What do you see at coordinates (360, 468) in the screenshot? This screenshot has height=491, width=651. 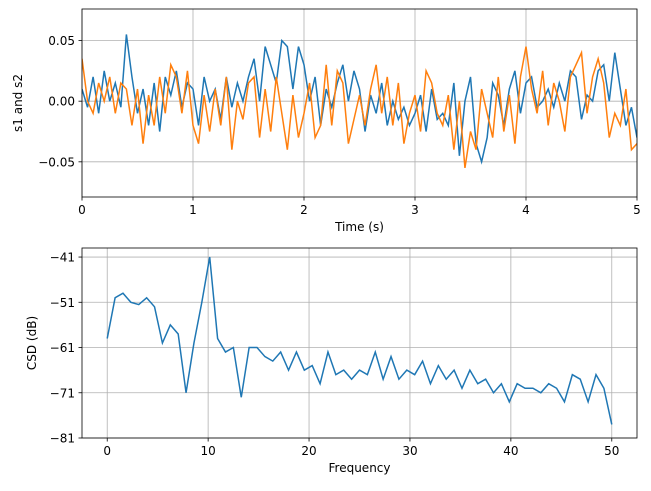 I see `x-axis-label: Frequency` at bounding box center [360, 468].